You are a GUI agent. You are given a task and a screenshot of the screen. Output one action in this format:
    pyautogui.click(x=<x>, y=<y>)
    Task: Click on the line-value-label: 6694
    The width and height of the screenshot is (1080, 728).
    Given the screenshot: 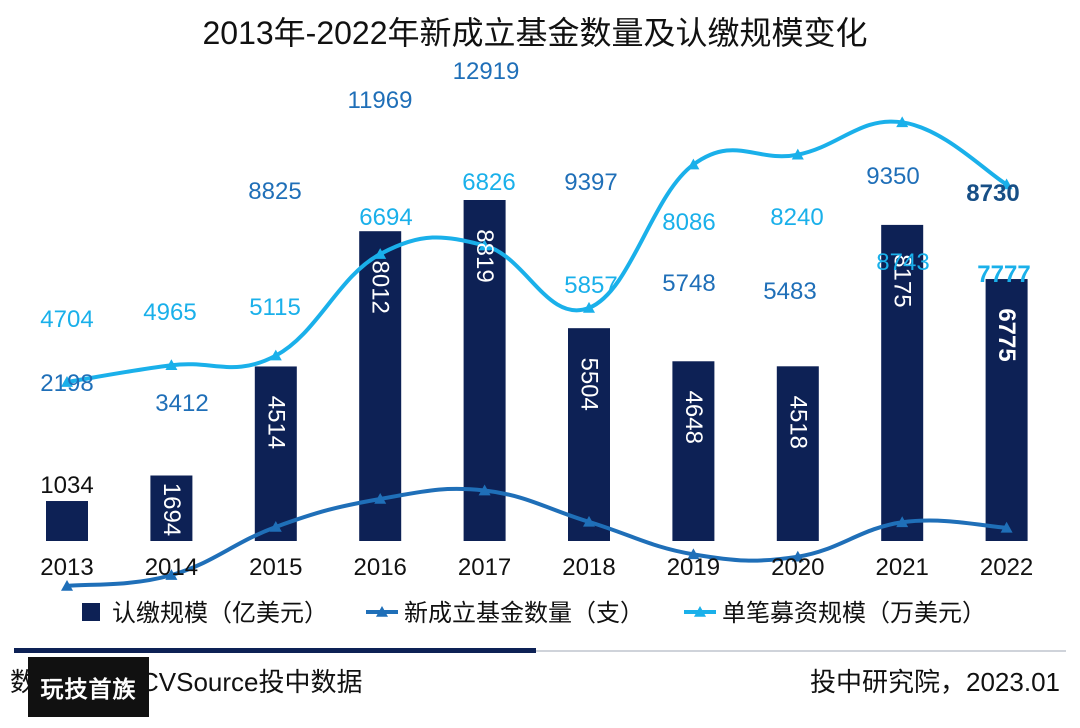 What is the action you would take?
    pyautogui.click(x=385, y=217)
    